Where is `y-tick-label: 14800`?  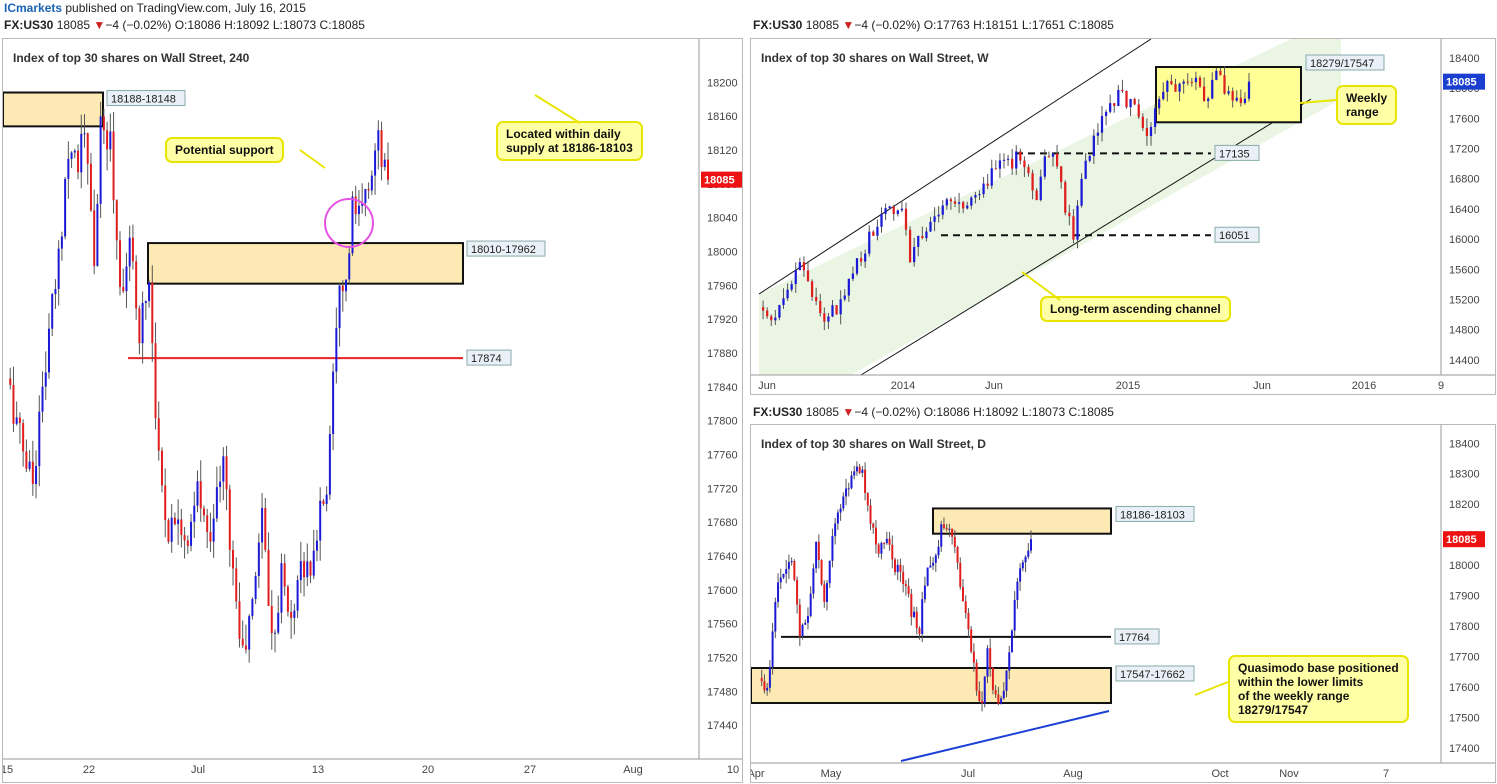 y-tick-label: 14800 is located at coordinates (1464, 331).